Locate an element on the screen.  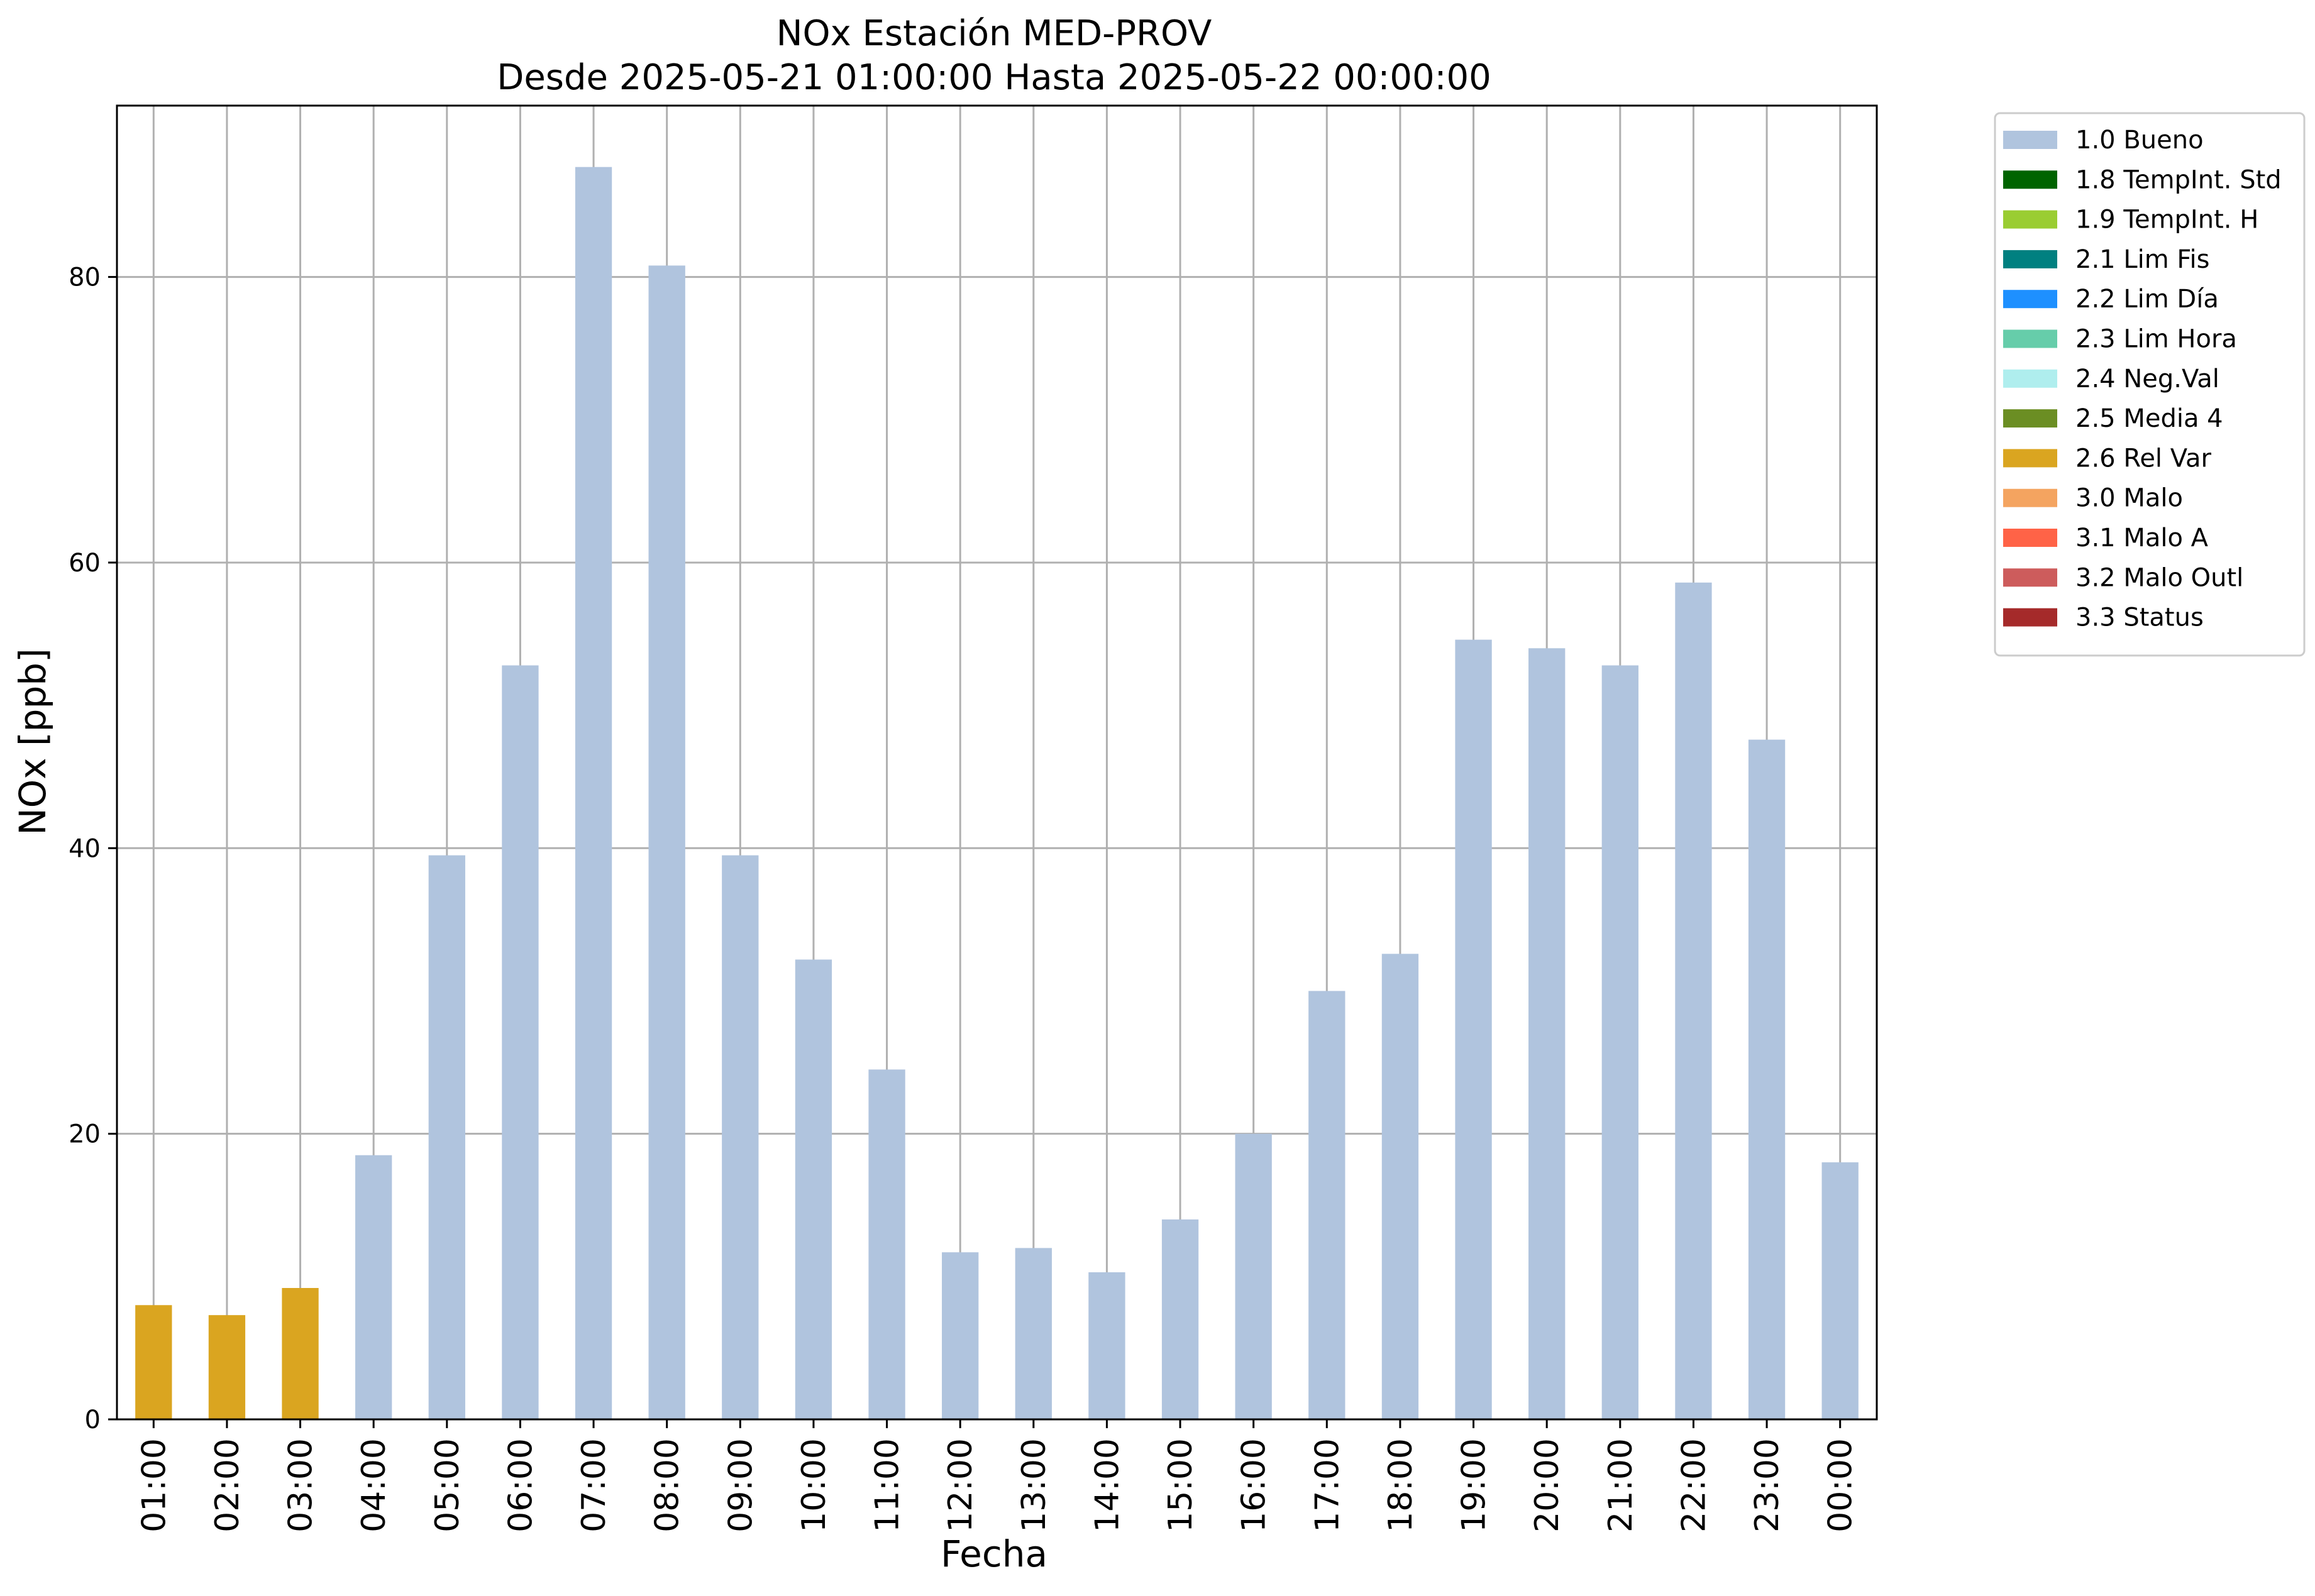
x-tick-label: 21:00 is located at coordinates (1621, 1485).